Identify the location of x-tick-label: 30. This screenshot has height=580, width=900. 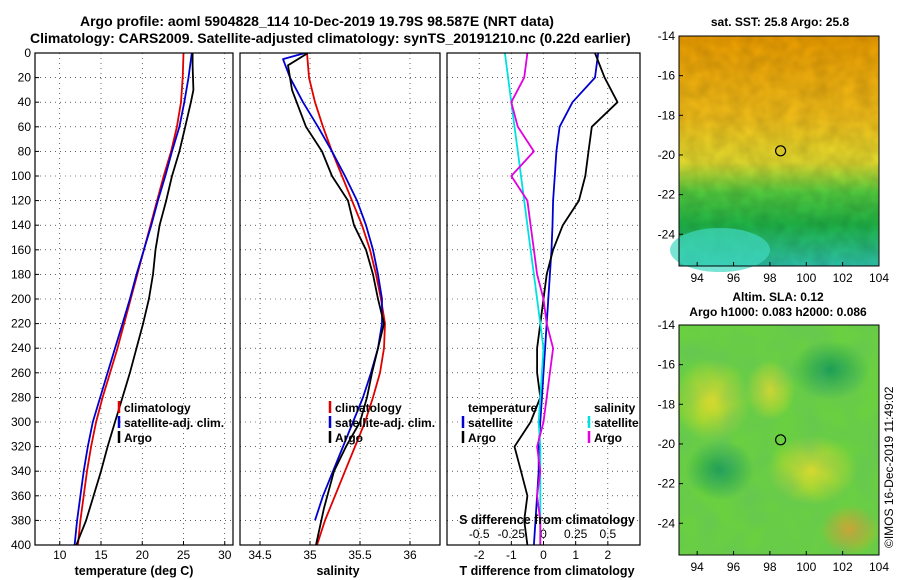
(225, 555).